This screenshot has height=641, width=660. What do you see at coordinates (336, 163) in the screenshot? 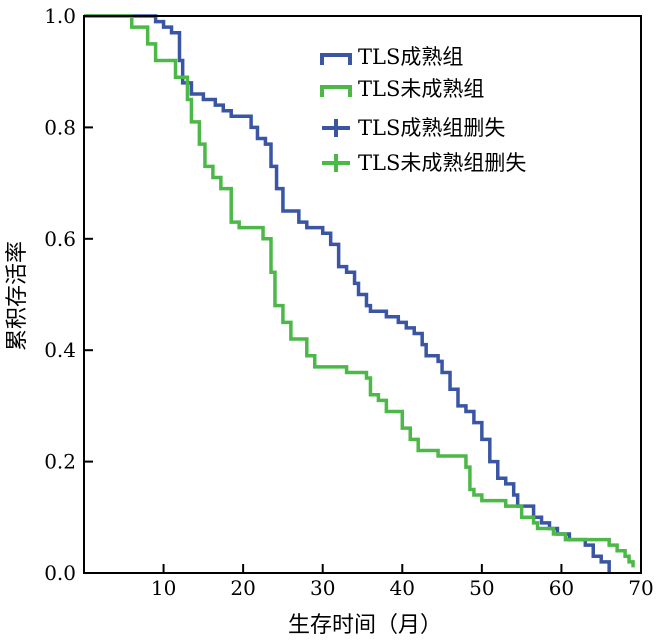
I see `legend-mark-immature-censored` at bounding box center [336, 163].